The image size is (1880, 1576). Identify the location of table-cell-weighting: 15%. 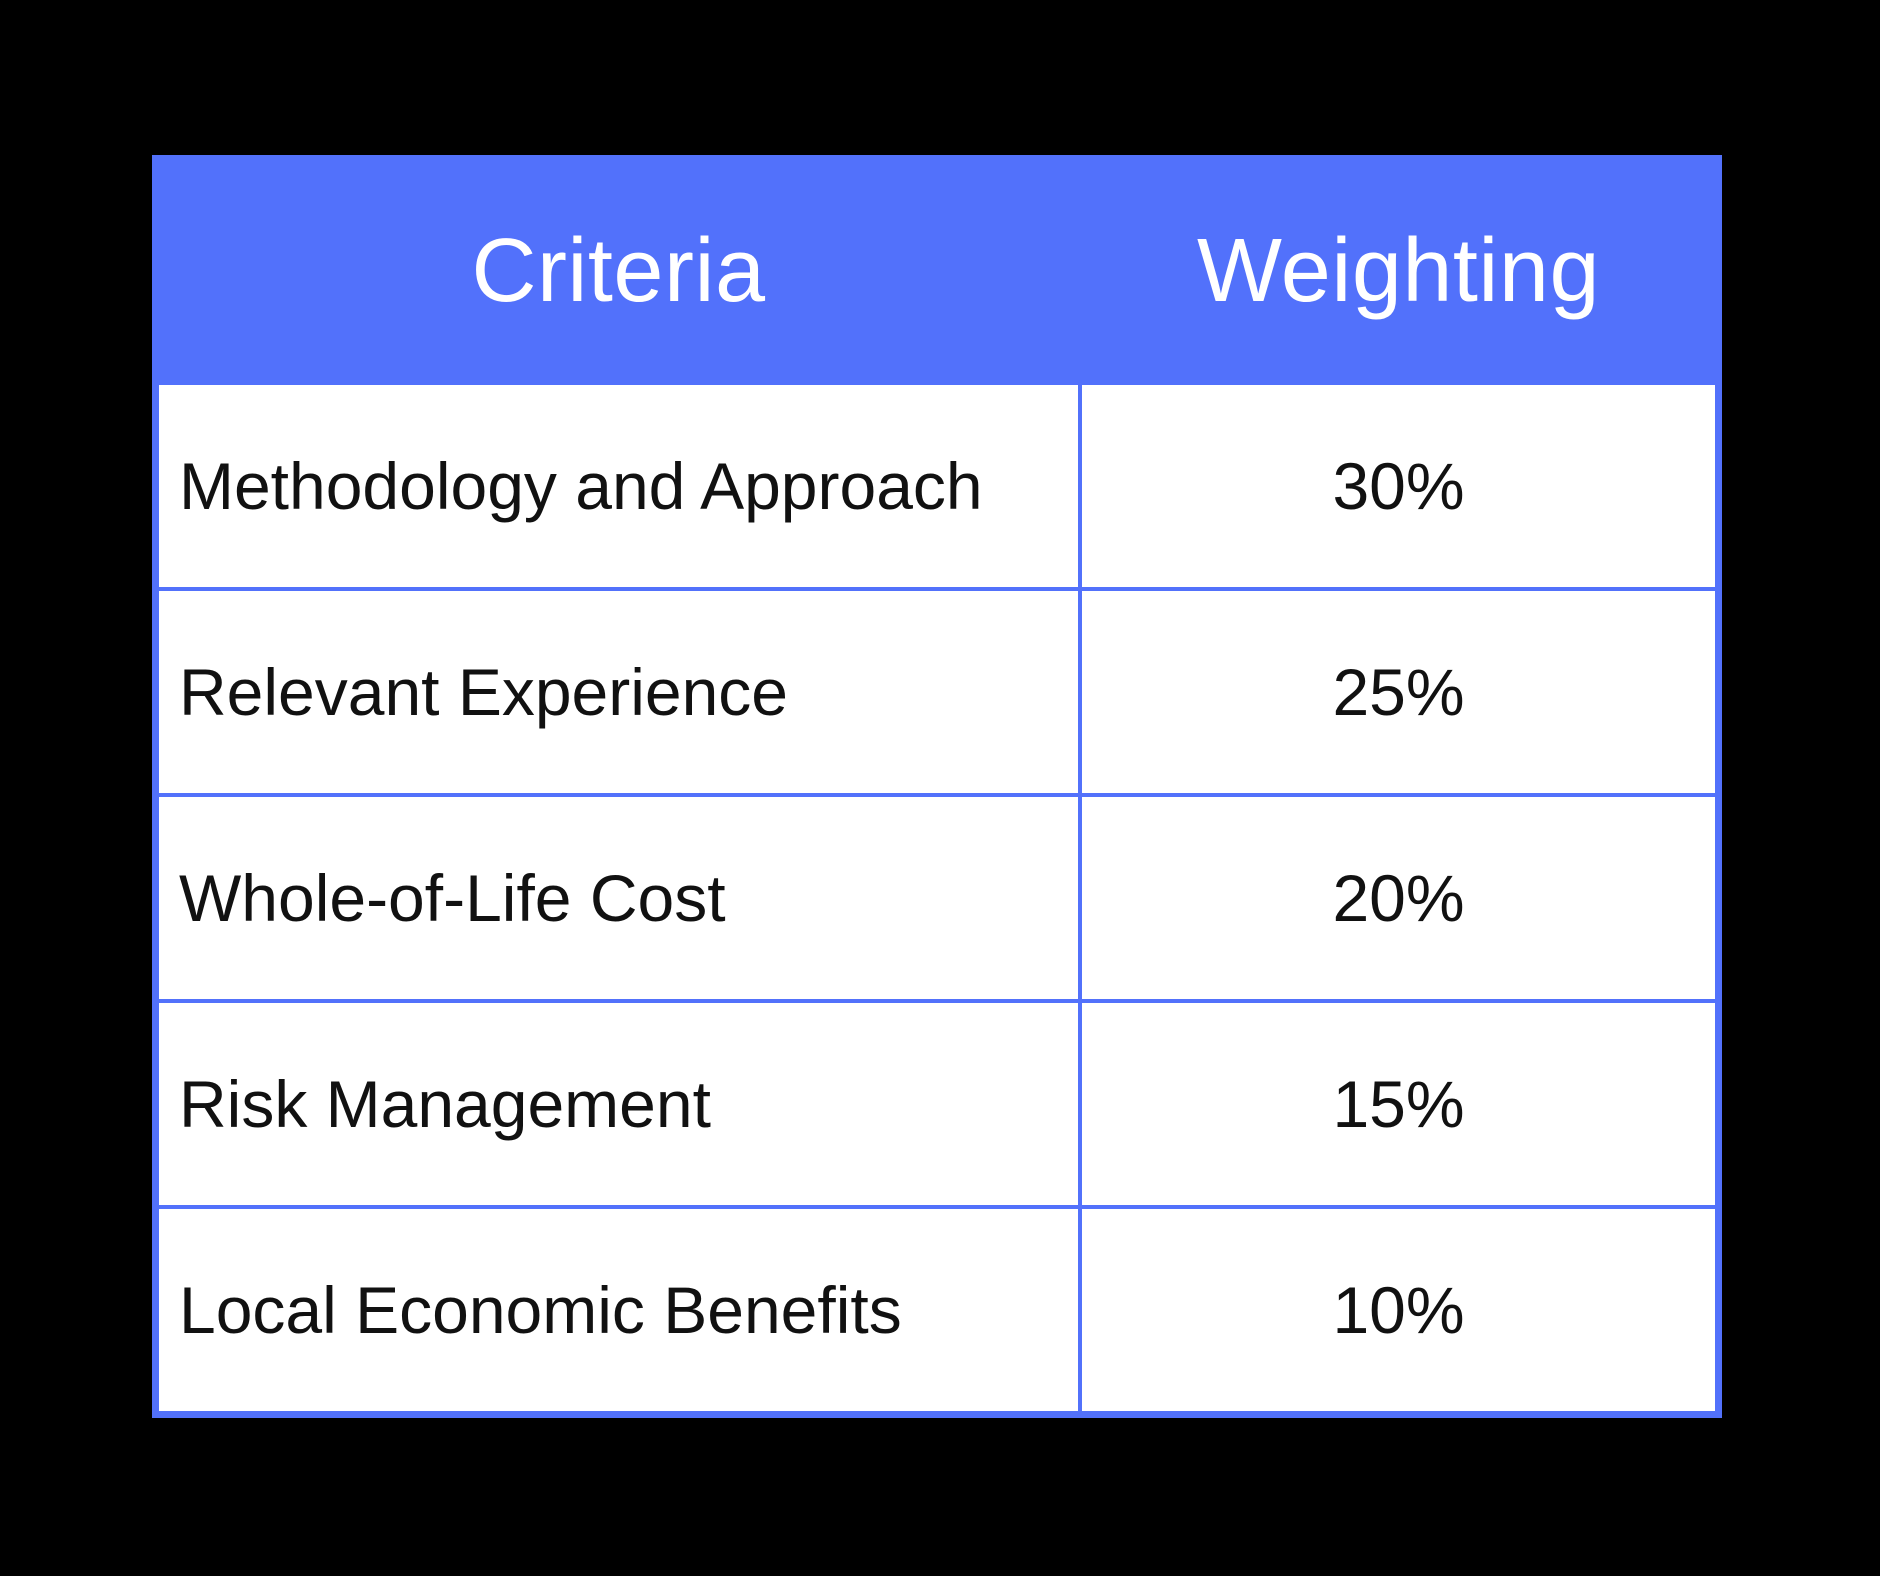
(1398, 1104).